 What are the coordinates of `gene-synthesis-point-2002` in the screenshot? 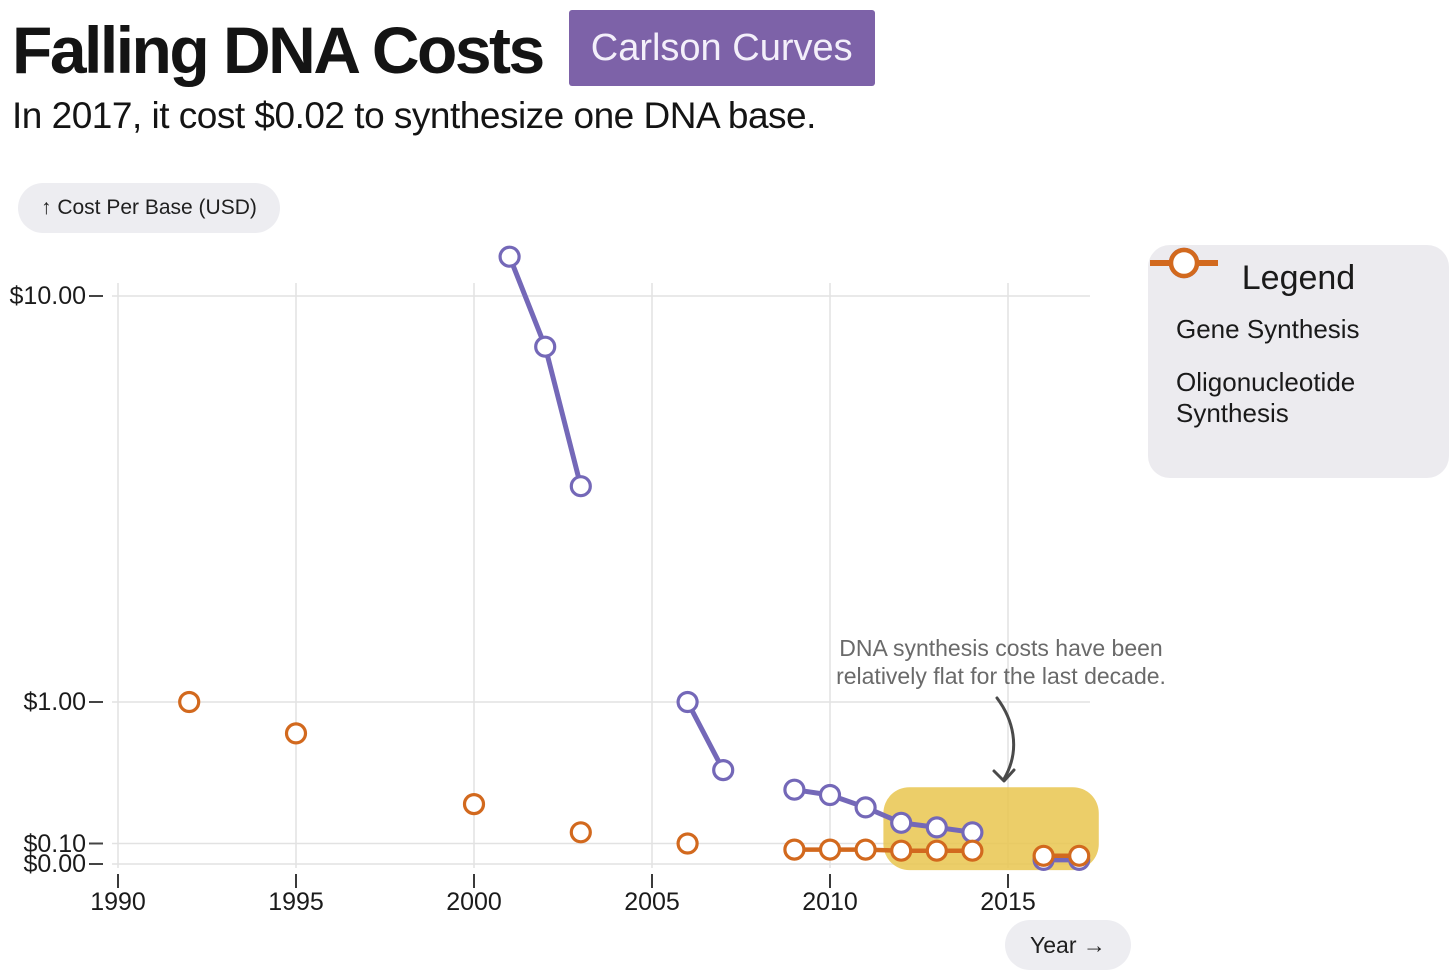 It's located at (545, 346).